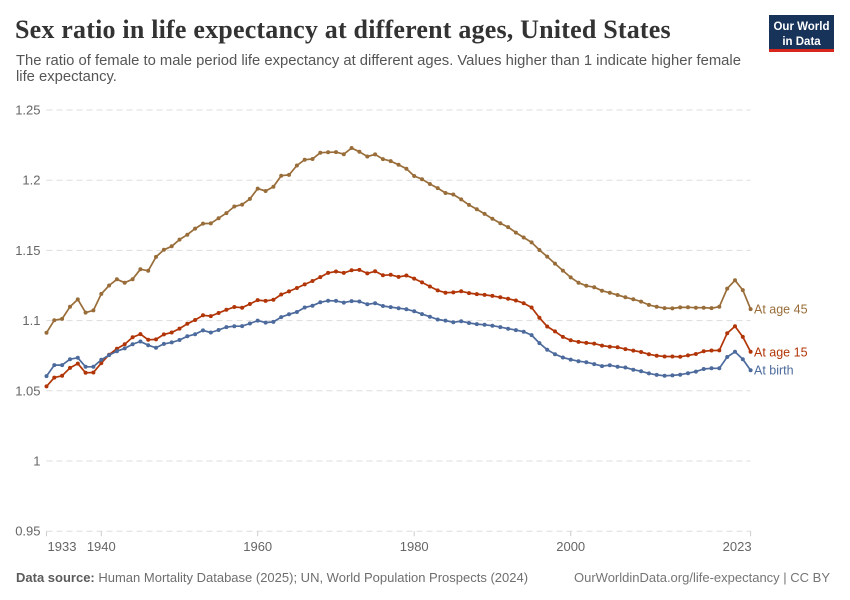 Image resolution: width=850 pixels, height=600 pixels. I want to click on svg-text: At age 45, so click(781, 310).